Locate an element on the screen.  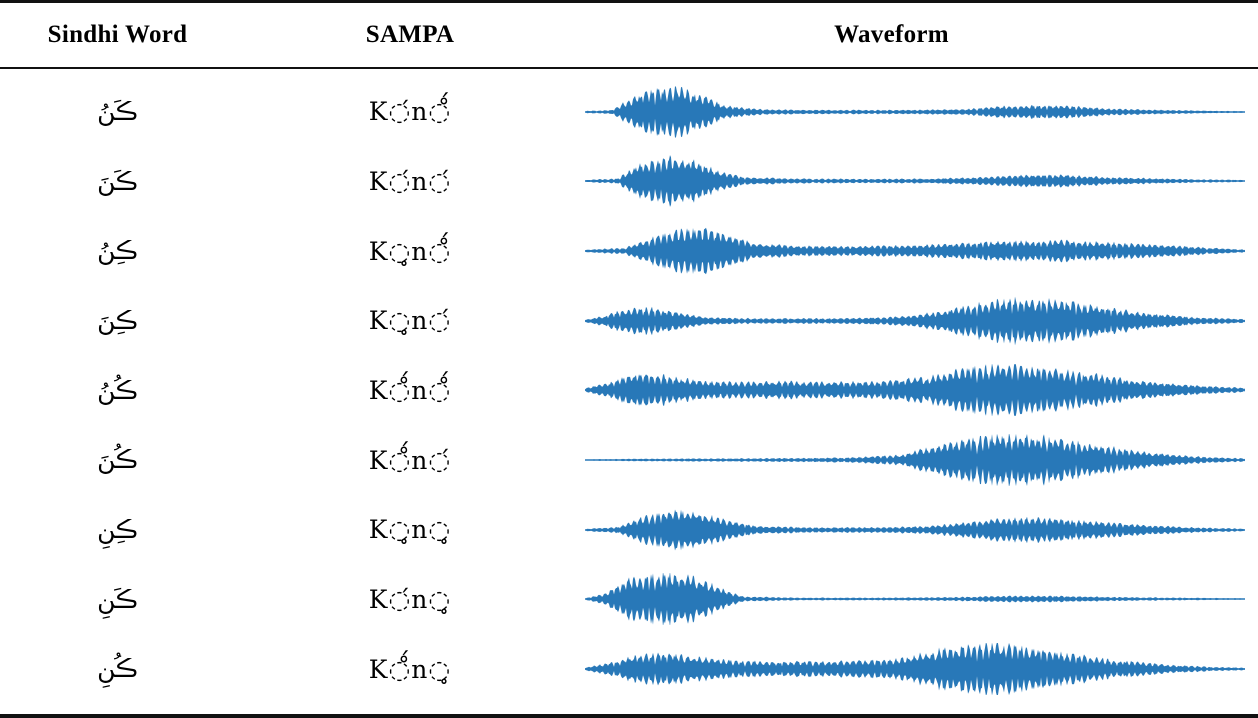
table-row: ڪَنَ K◌́n◌́ is located at coordinates (629, 181).